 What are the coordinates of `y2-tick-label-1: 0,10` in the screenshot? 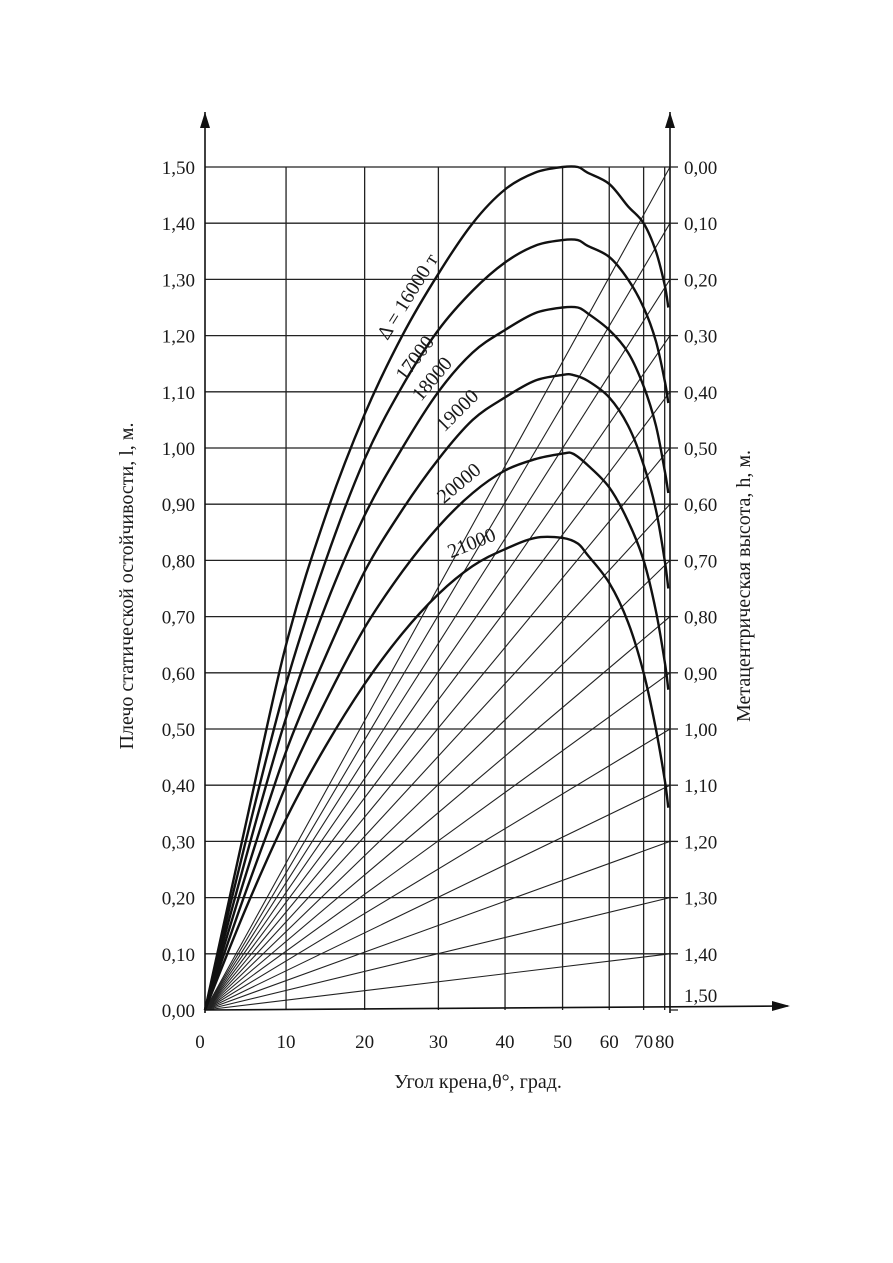 It's located at (700, 224).